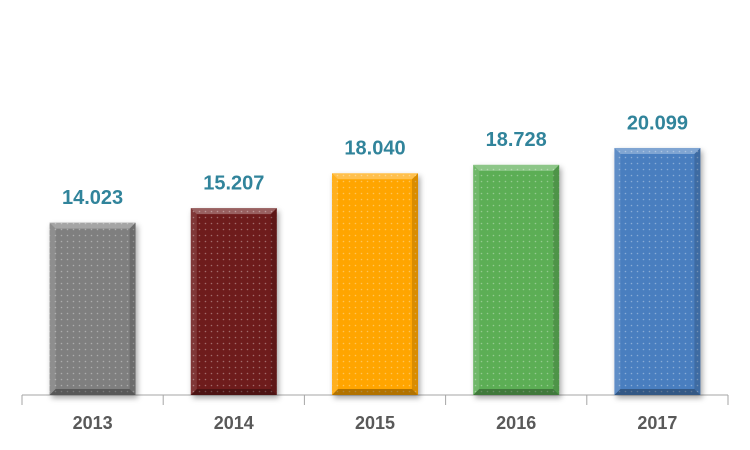 This screenshot has width=750, height=450. What do you see at coordinates (516, 140) in the screenshot?
I see `value-label: 18.728` at bounding box center [516, 140].